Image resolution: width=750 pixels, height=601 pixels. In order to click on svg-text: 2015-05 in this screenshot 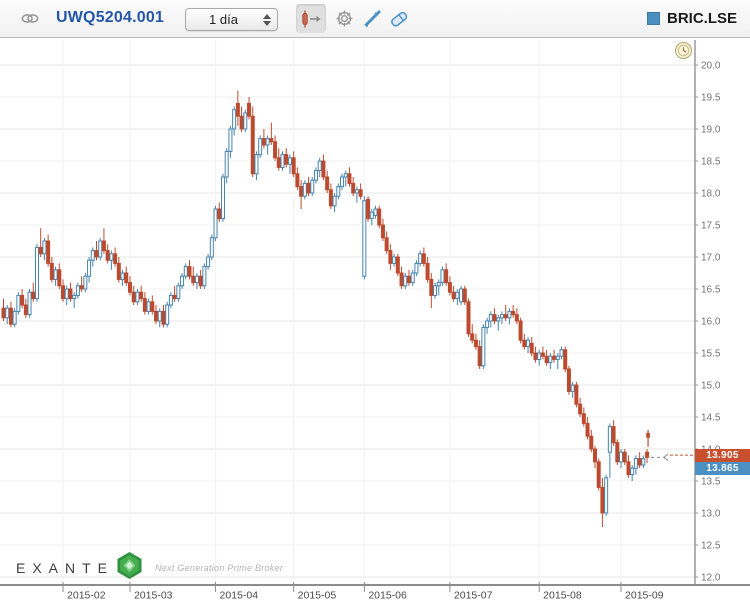, I will do `click(317, 595)`.